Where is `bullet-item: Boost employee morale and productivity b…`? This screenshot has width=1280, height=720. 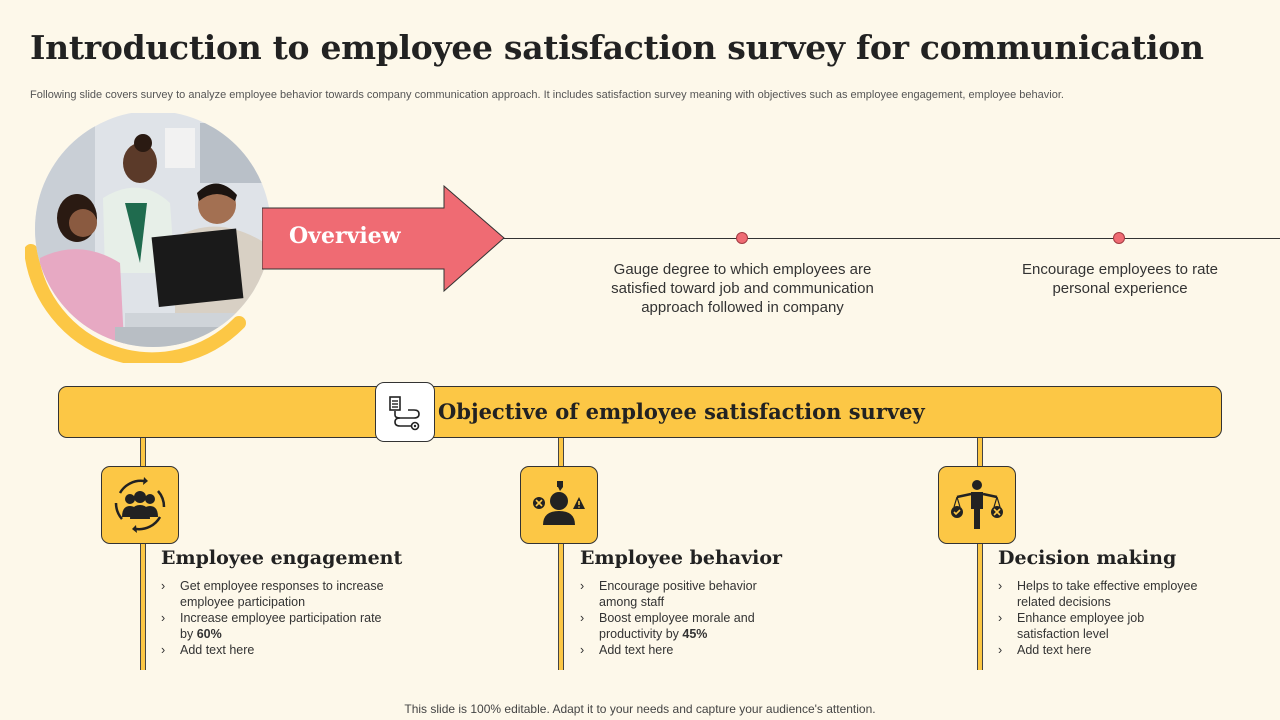
bullet-item: Boost employee morale and productivity b… is located at coordinates (680, 626).